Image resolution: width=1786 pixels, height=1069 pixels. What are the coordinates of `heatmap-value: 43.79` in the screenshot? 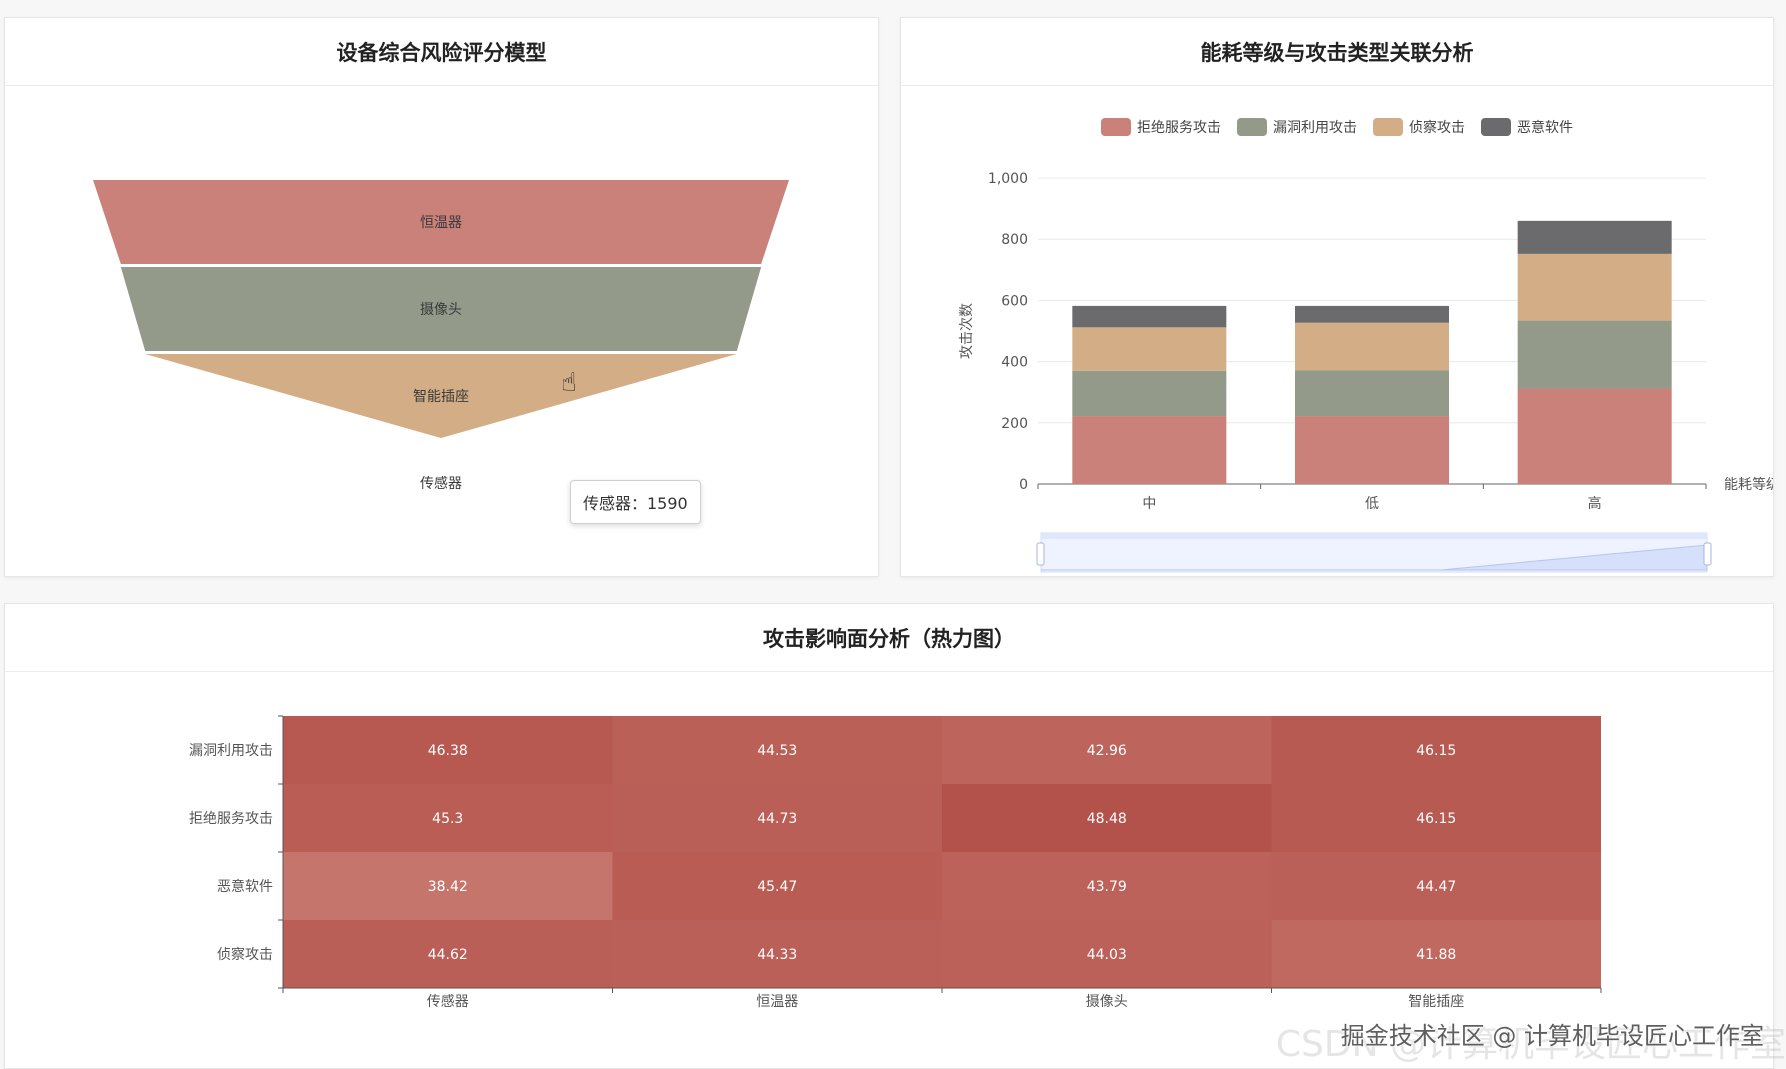 It's located at (1107, 887).